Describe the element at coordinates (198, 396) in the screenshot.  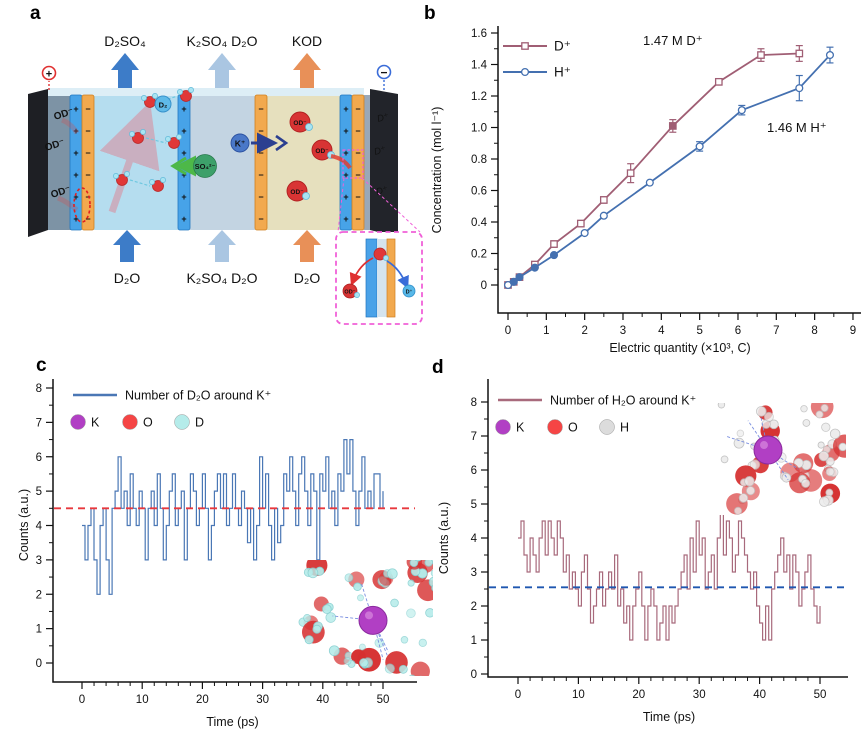
I see `svg-text: Number of D₂O around K⁺` at that location.